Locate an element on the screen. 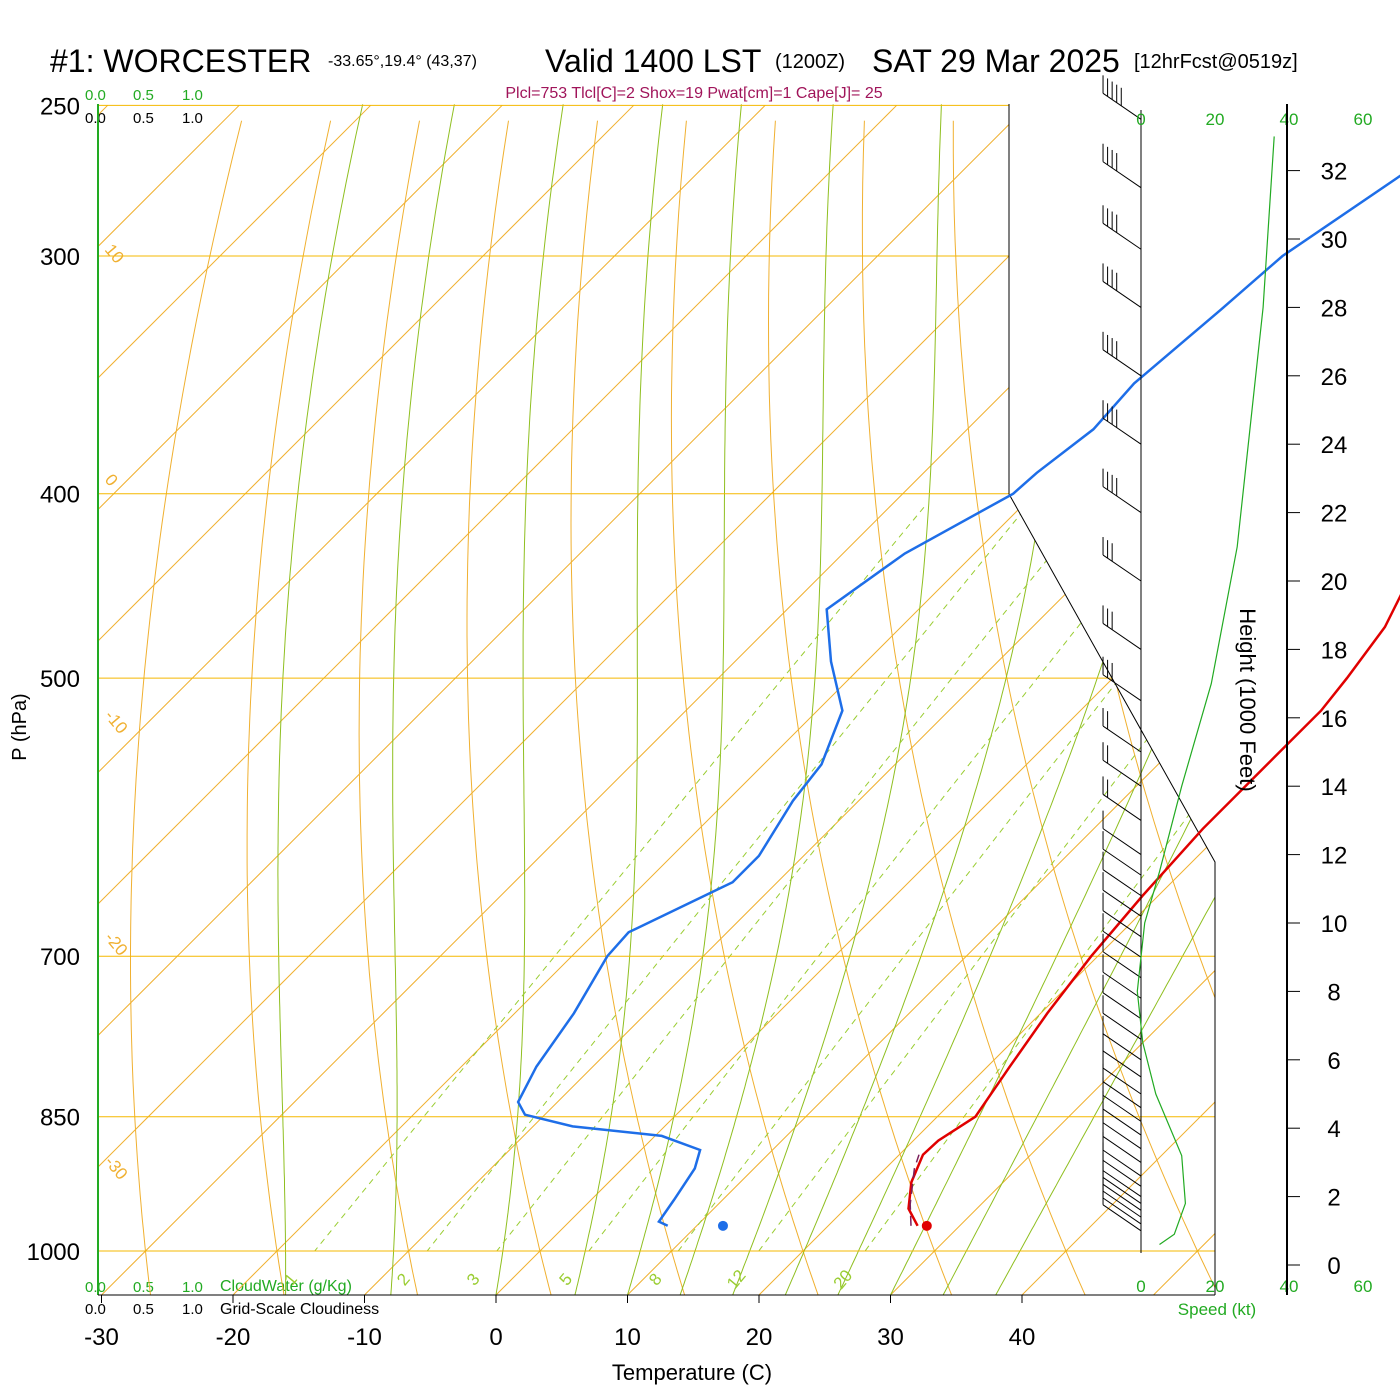  wind-speed-profile is located at coordinates (1205, 690).